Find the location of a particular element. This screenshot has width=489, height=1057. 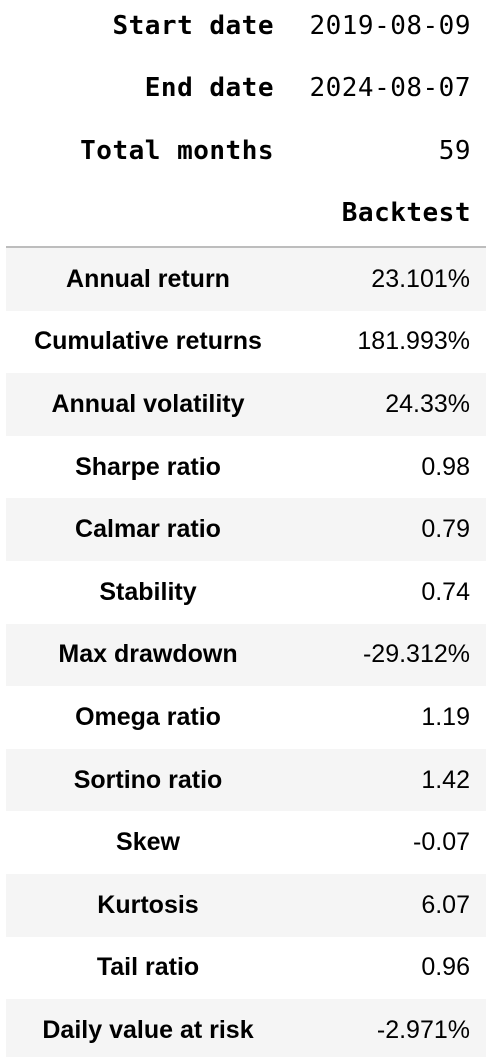

metric-label: Omega ratio is located at coordinates (148, 716).